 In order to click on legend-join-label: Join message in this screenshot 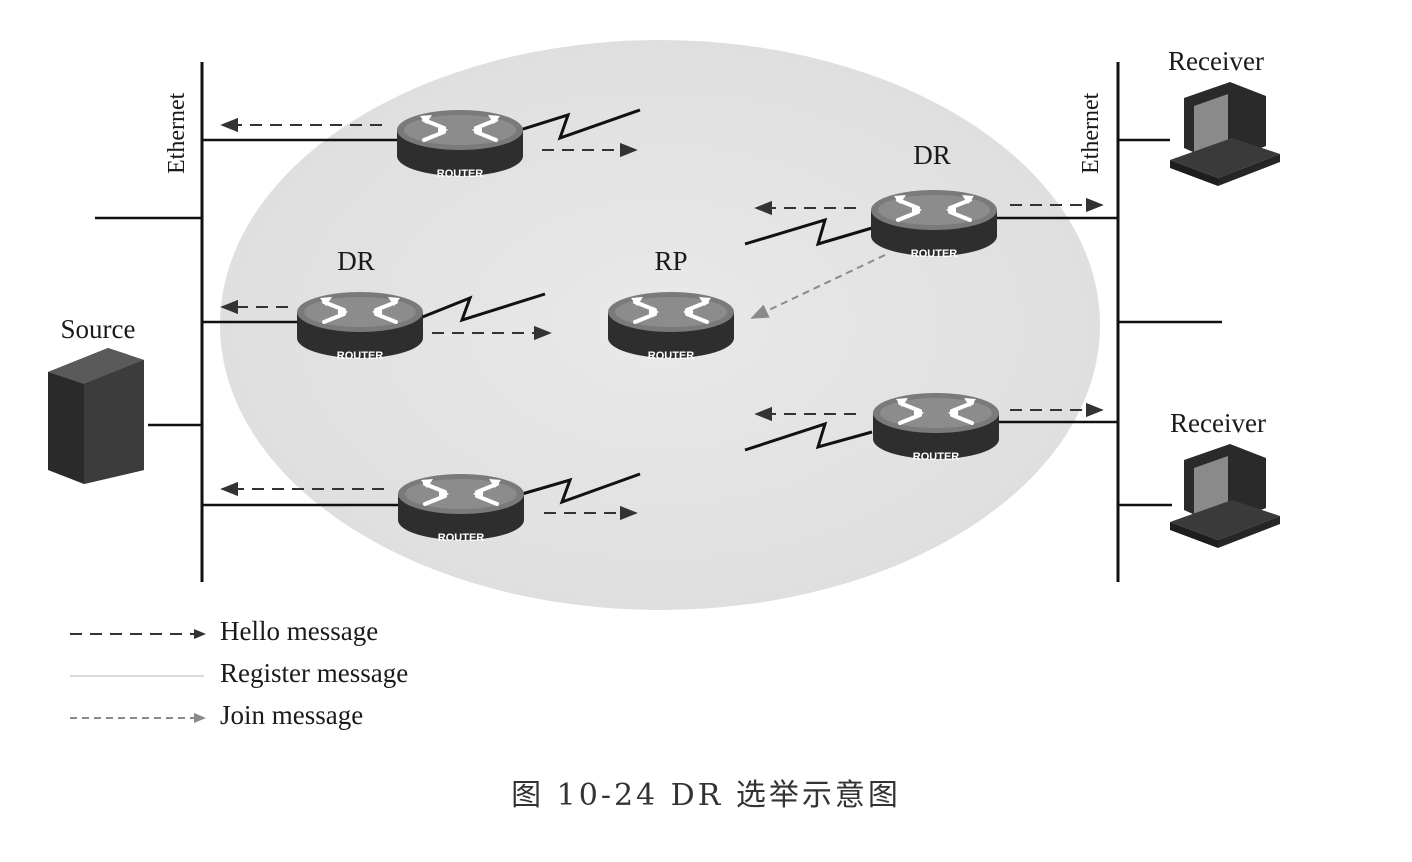, I will do `click(292, 715)`.